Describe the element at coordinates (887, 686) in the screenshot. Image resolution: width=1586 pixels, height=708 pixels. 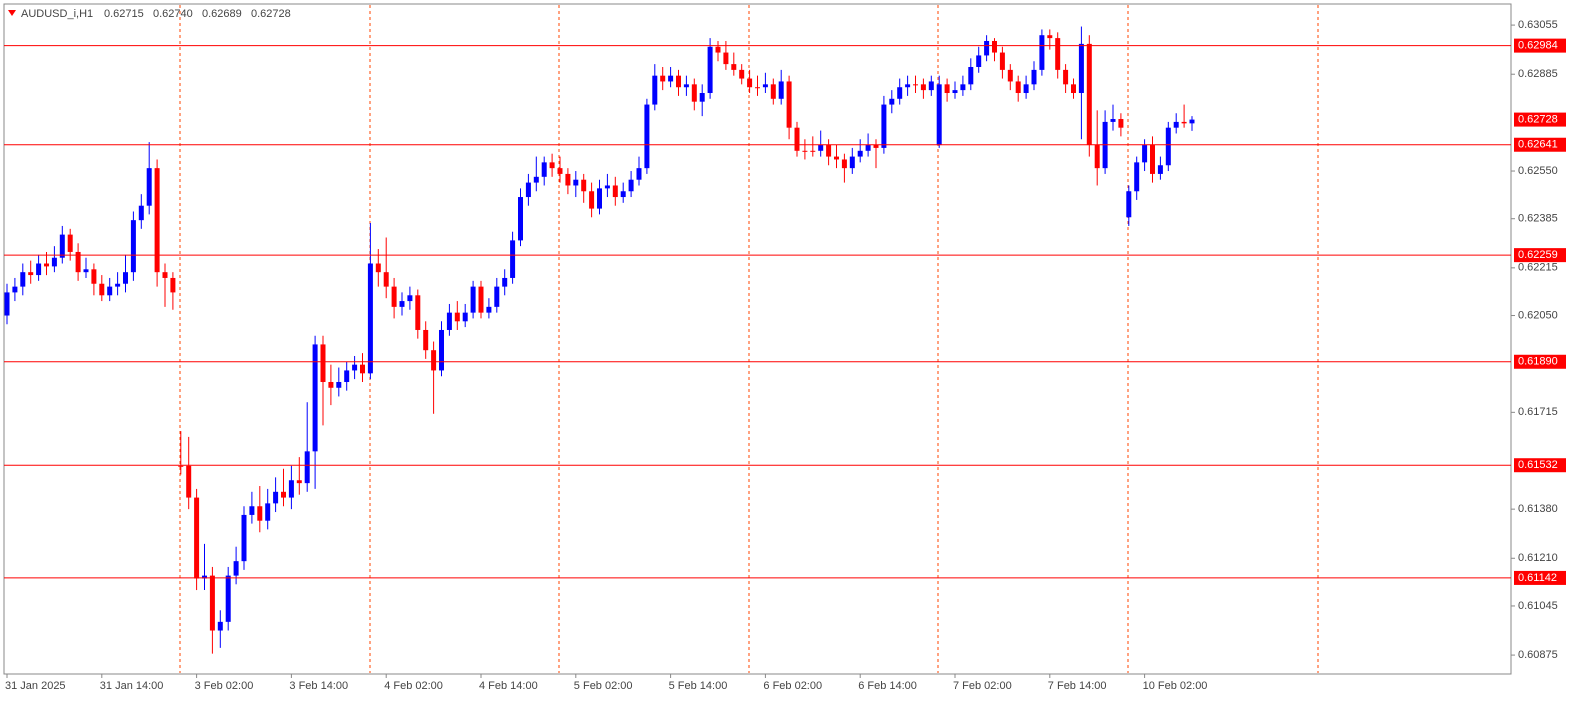
I see `x-tick-label: 6 Feb 14:00` at that location.